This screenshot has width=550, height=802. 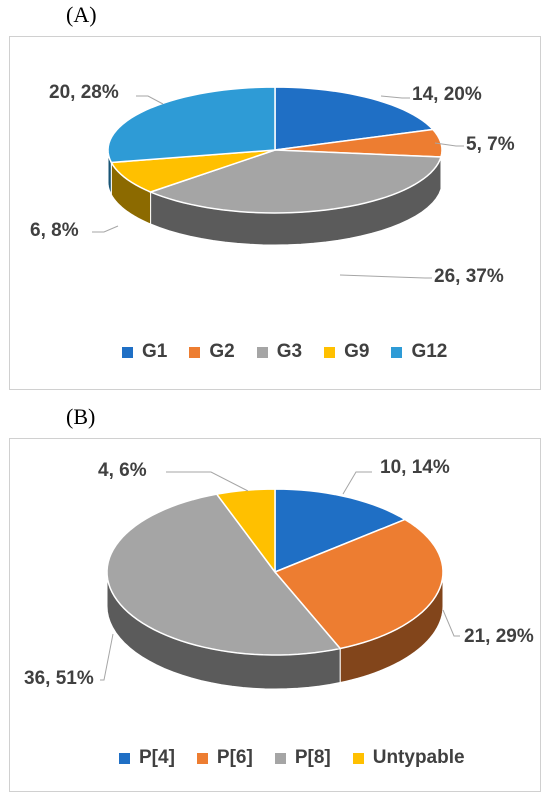 What do you see at coordinates (193, 171) in the screenshot?
I see `pie-slice-g9` at bounding box center [193, 171].